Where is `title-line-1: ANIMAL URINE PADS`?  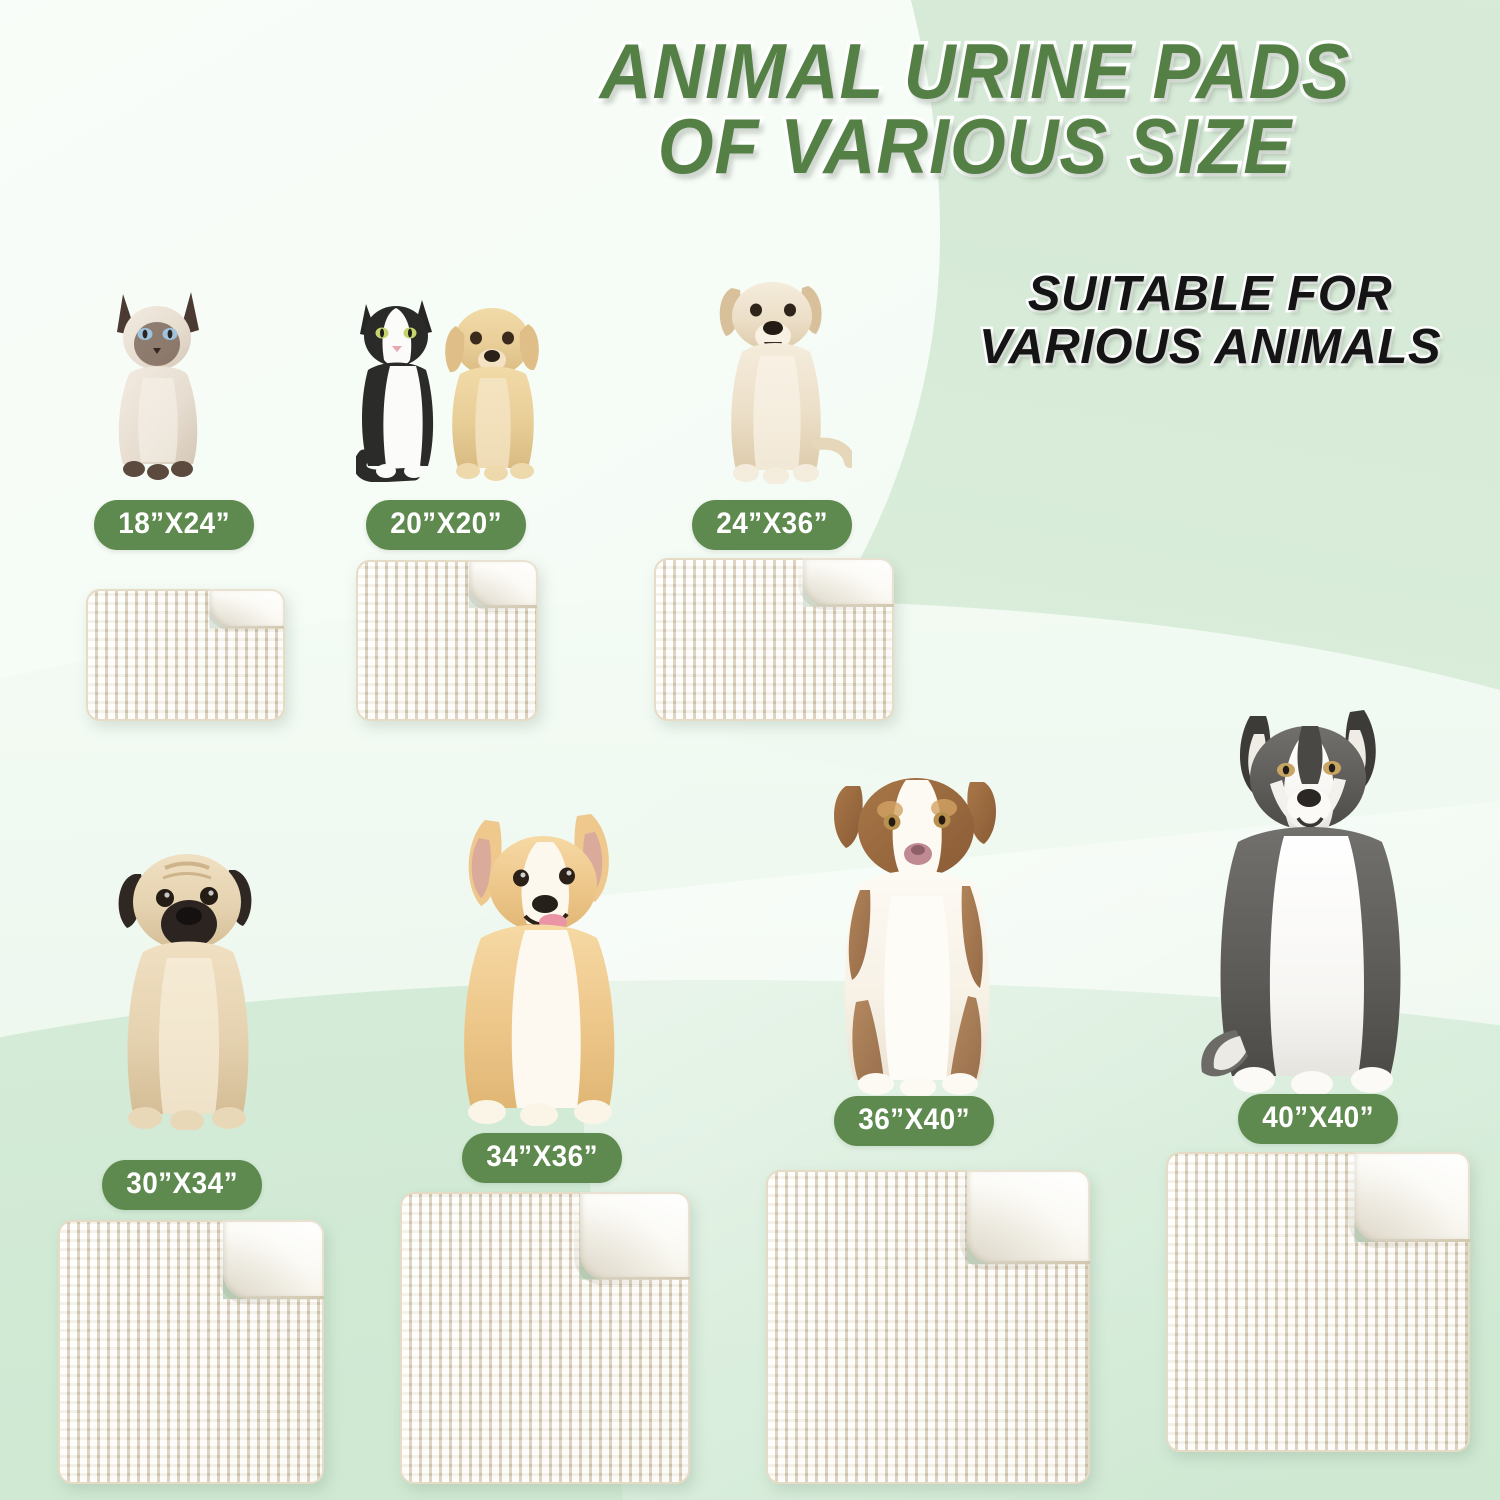
title-line-1: ANIMAL URINE PADS is located at coordinates (974, 71).